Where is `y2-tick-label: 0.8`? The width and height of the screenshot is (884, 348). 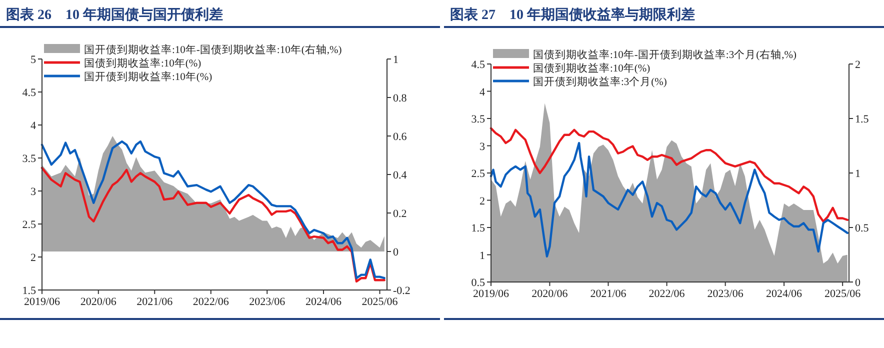
y2-tick-label: 0.8 is located at coordinates (400, 98).